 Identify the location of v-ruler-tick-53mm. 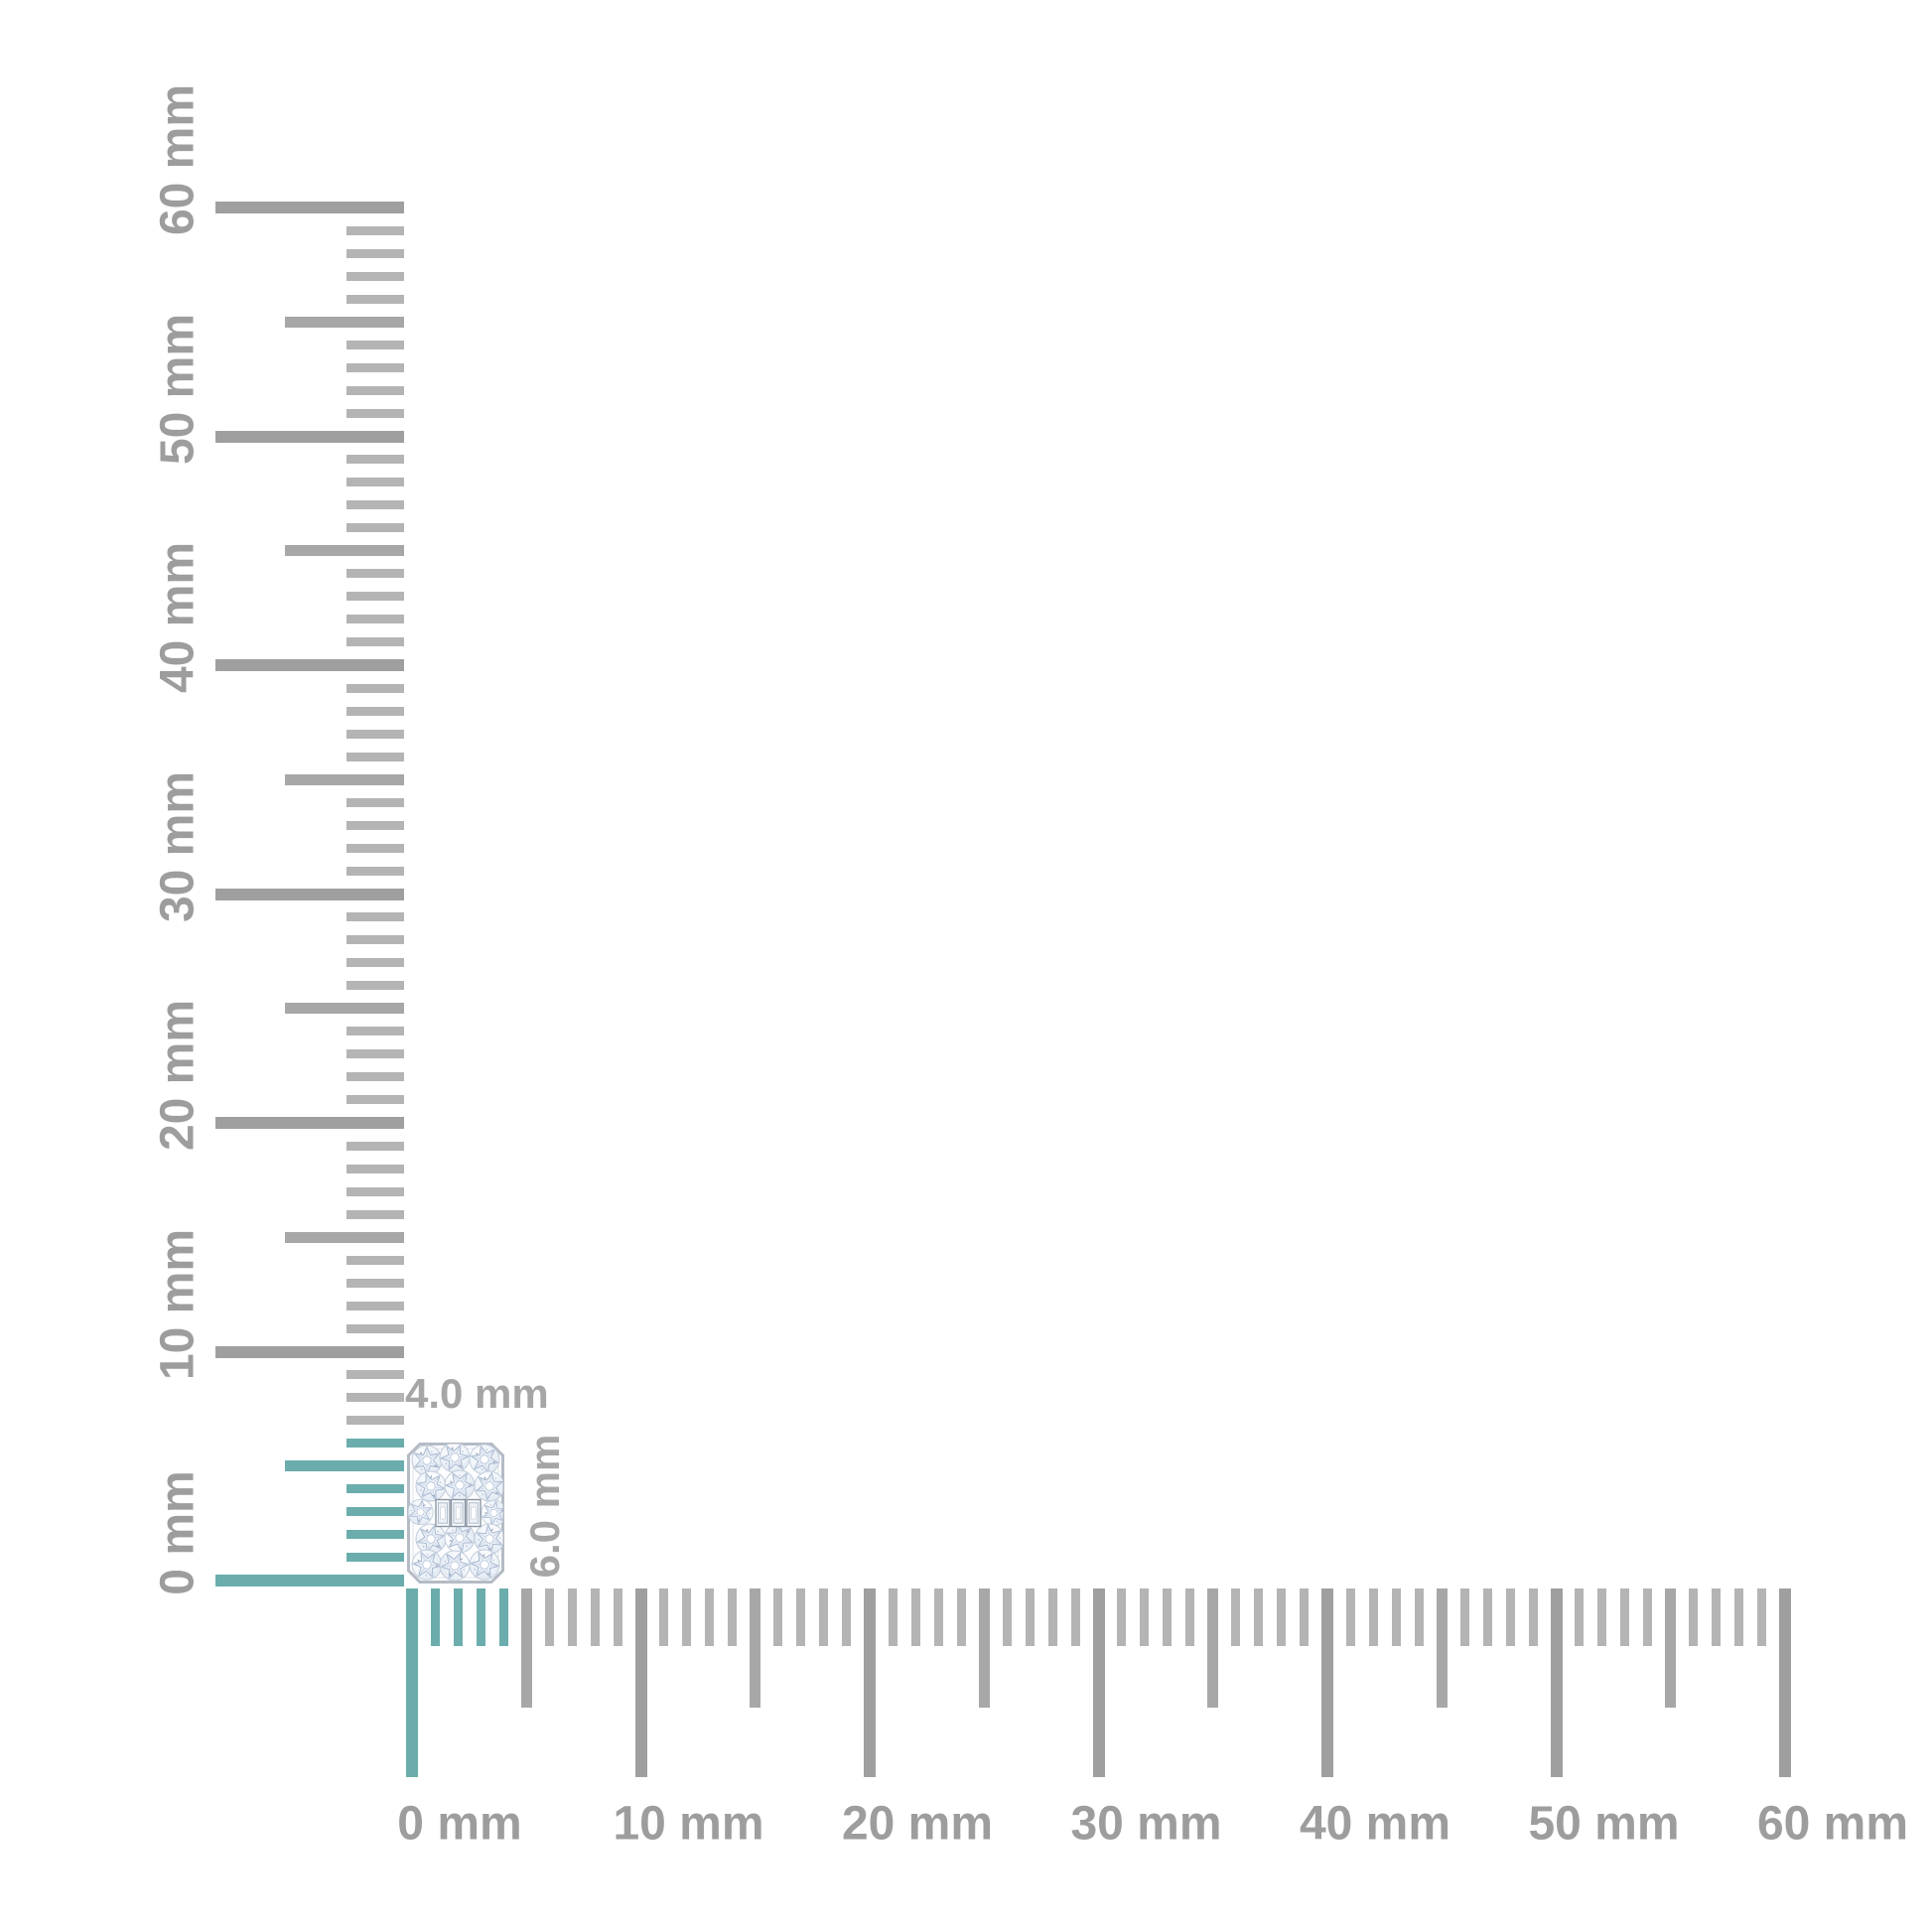
(375, 367).